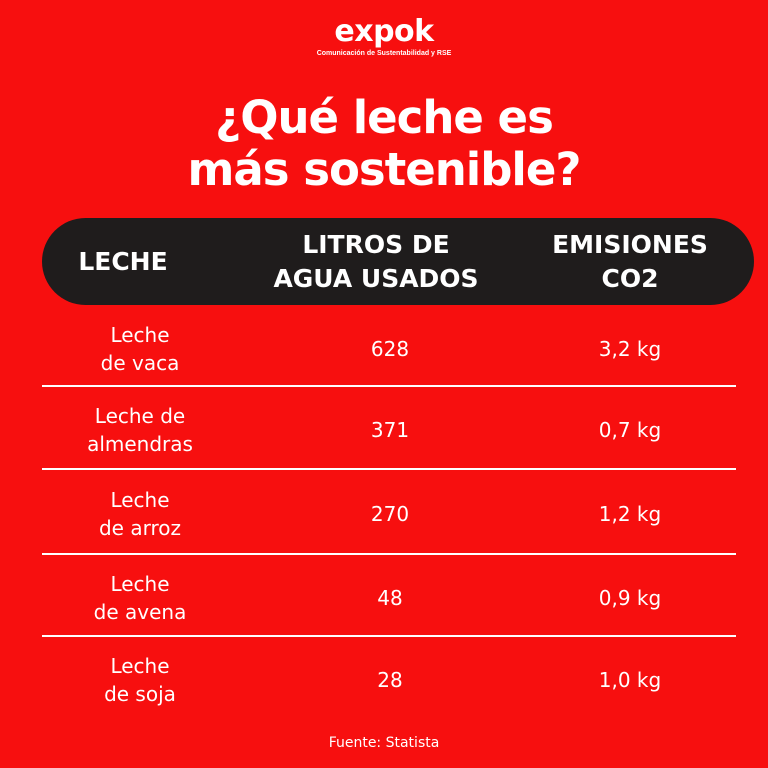 The image size is (768, 768). I want to click on table-row: Leche de arroz 270 1,2 kg, so click(384, 514).